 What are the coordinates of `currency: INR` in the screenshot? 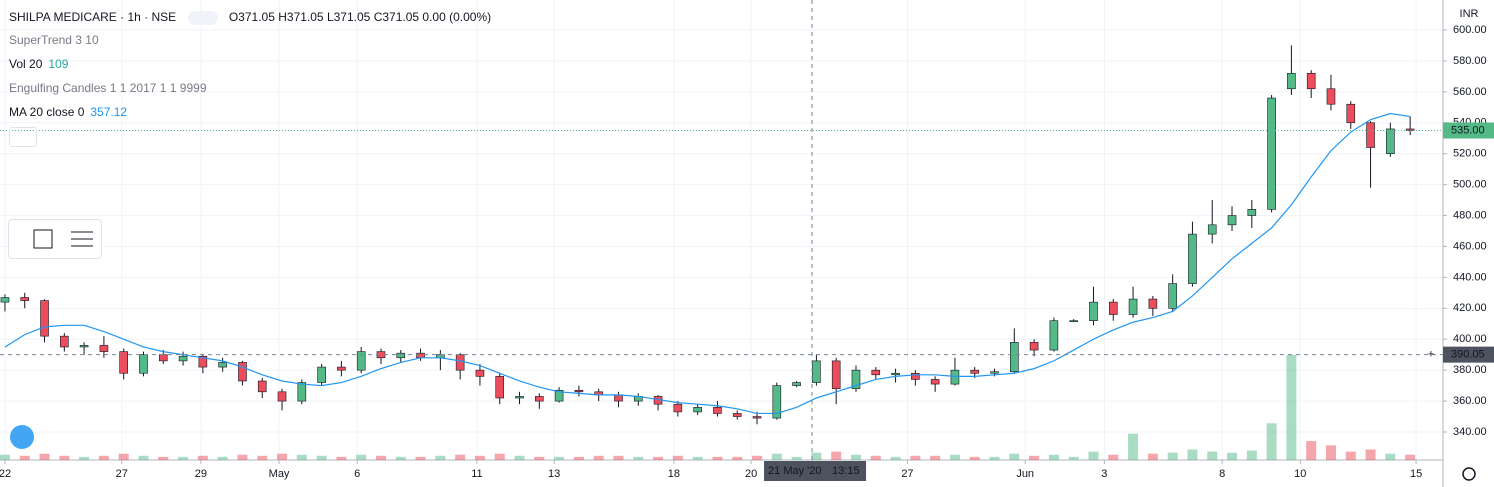 It's located at (1469, 14).